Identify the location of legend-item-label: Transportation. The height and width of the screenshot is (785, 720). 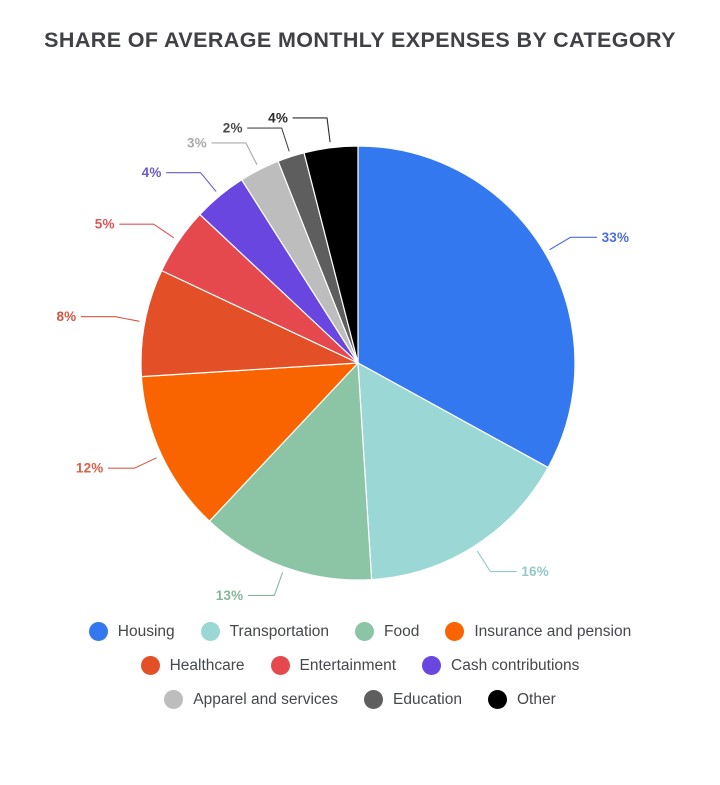
(279, 631).